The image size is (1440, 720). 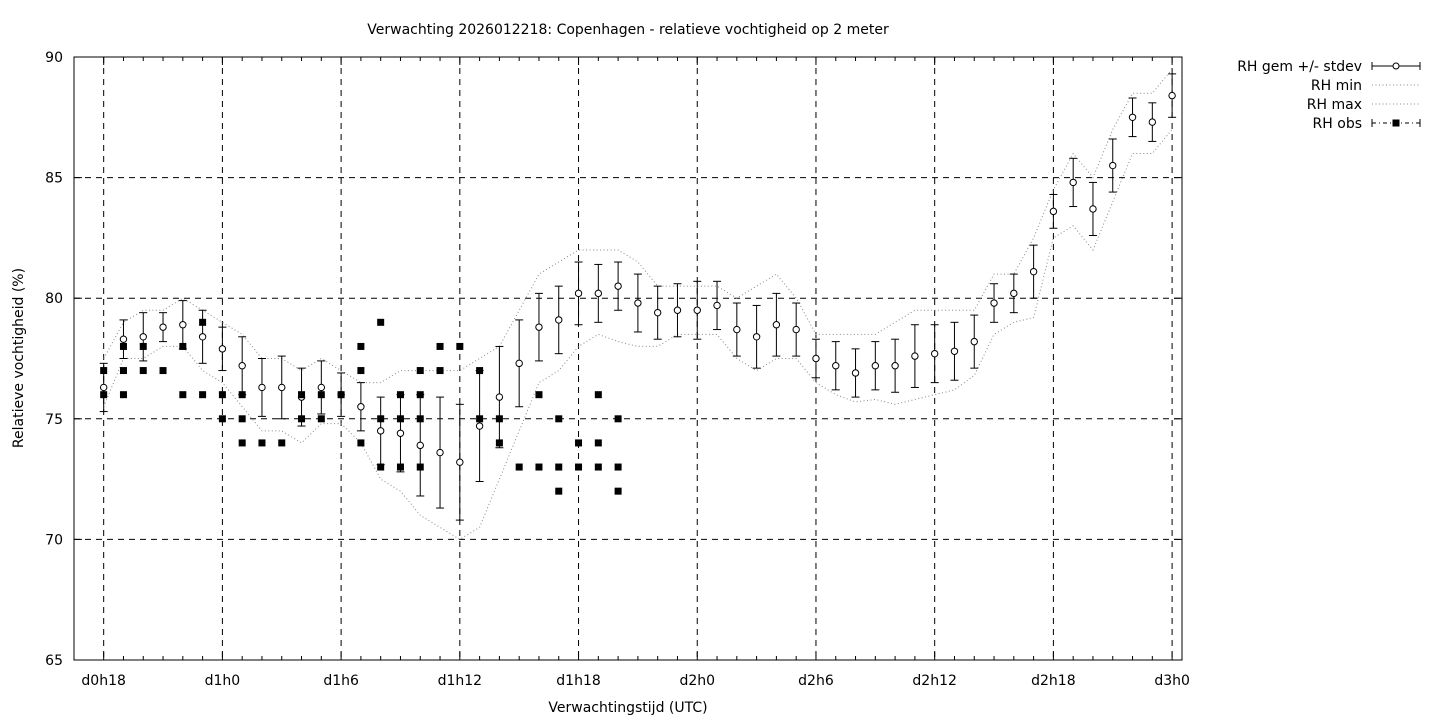 What do you see at coordinates (1334, 105) in the screenshot?
I see `legend-label: RH max` at bounding box center [1334, 105].